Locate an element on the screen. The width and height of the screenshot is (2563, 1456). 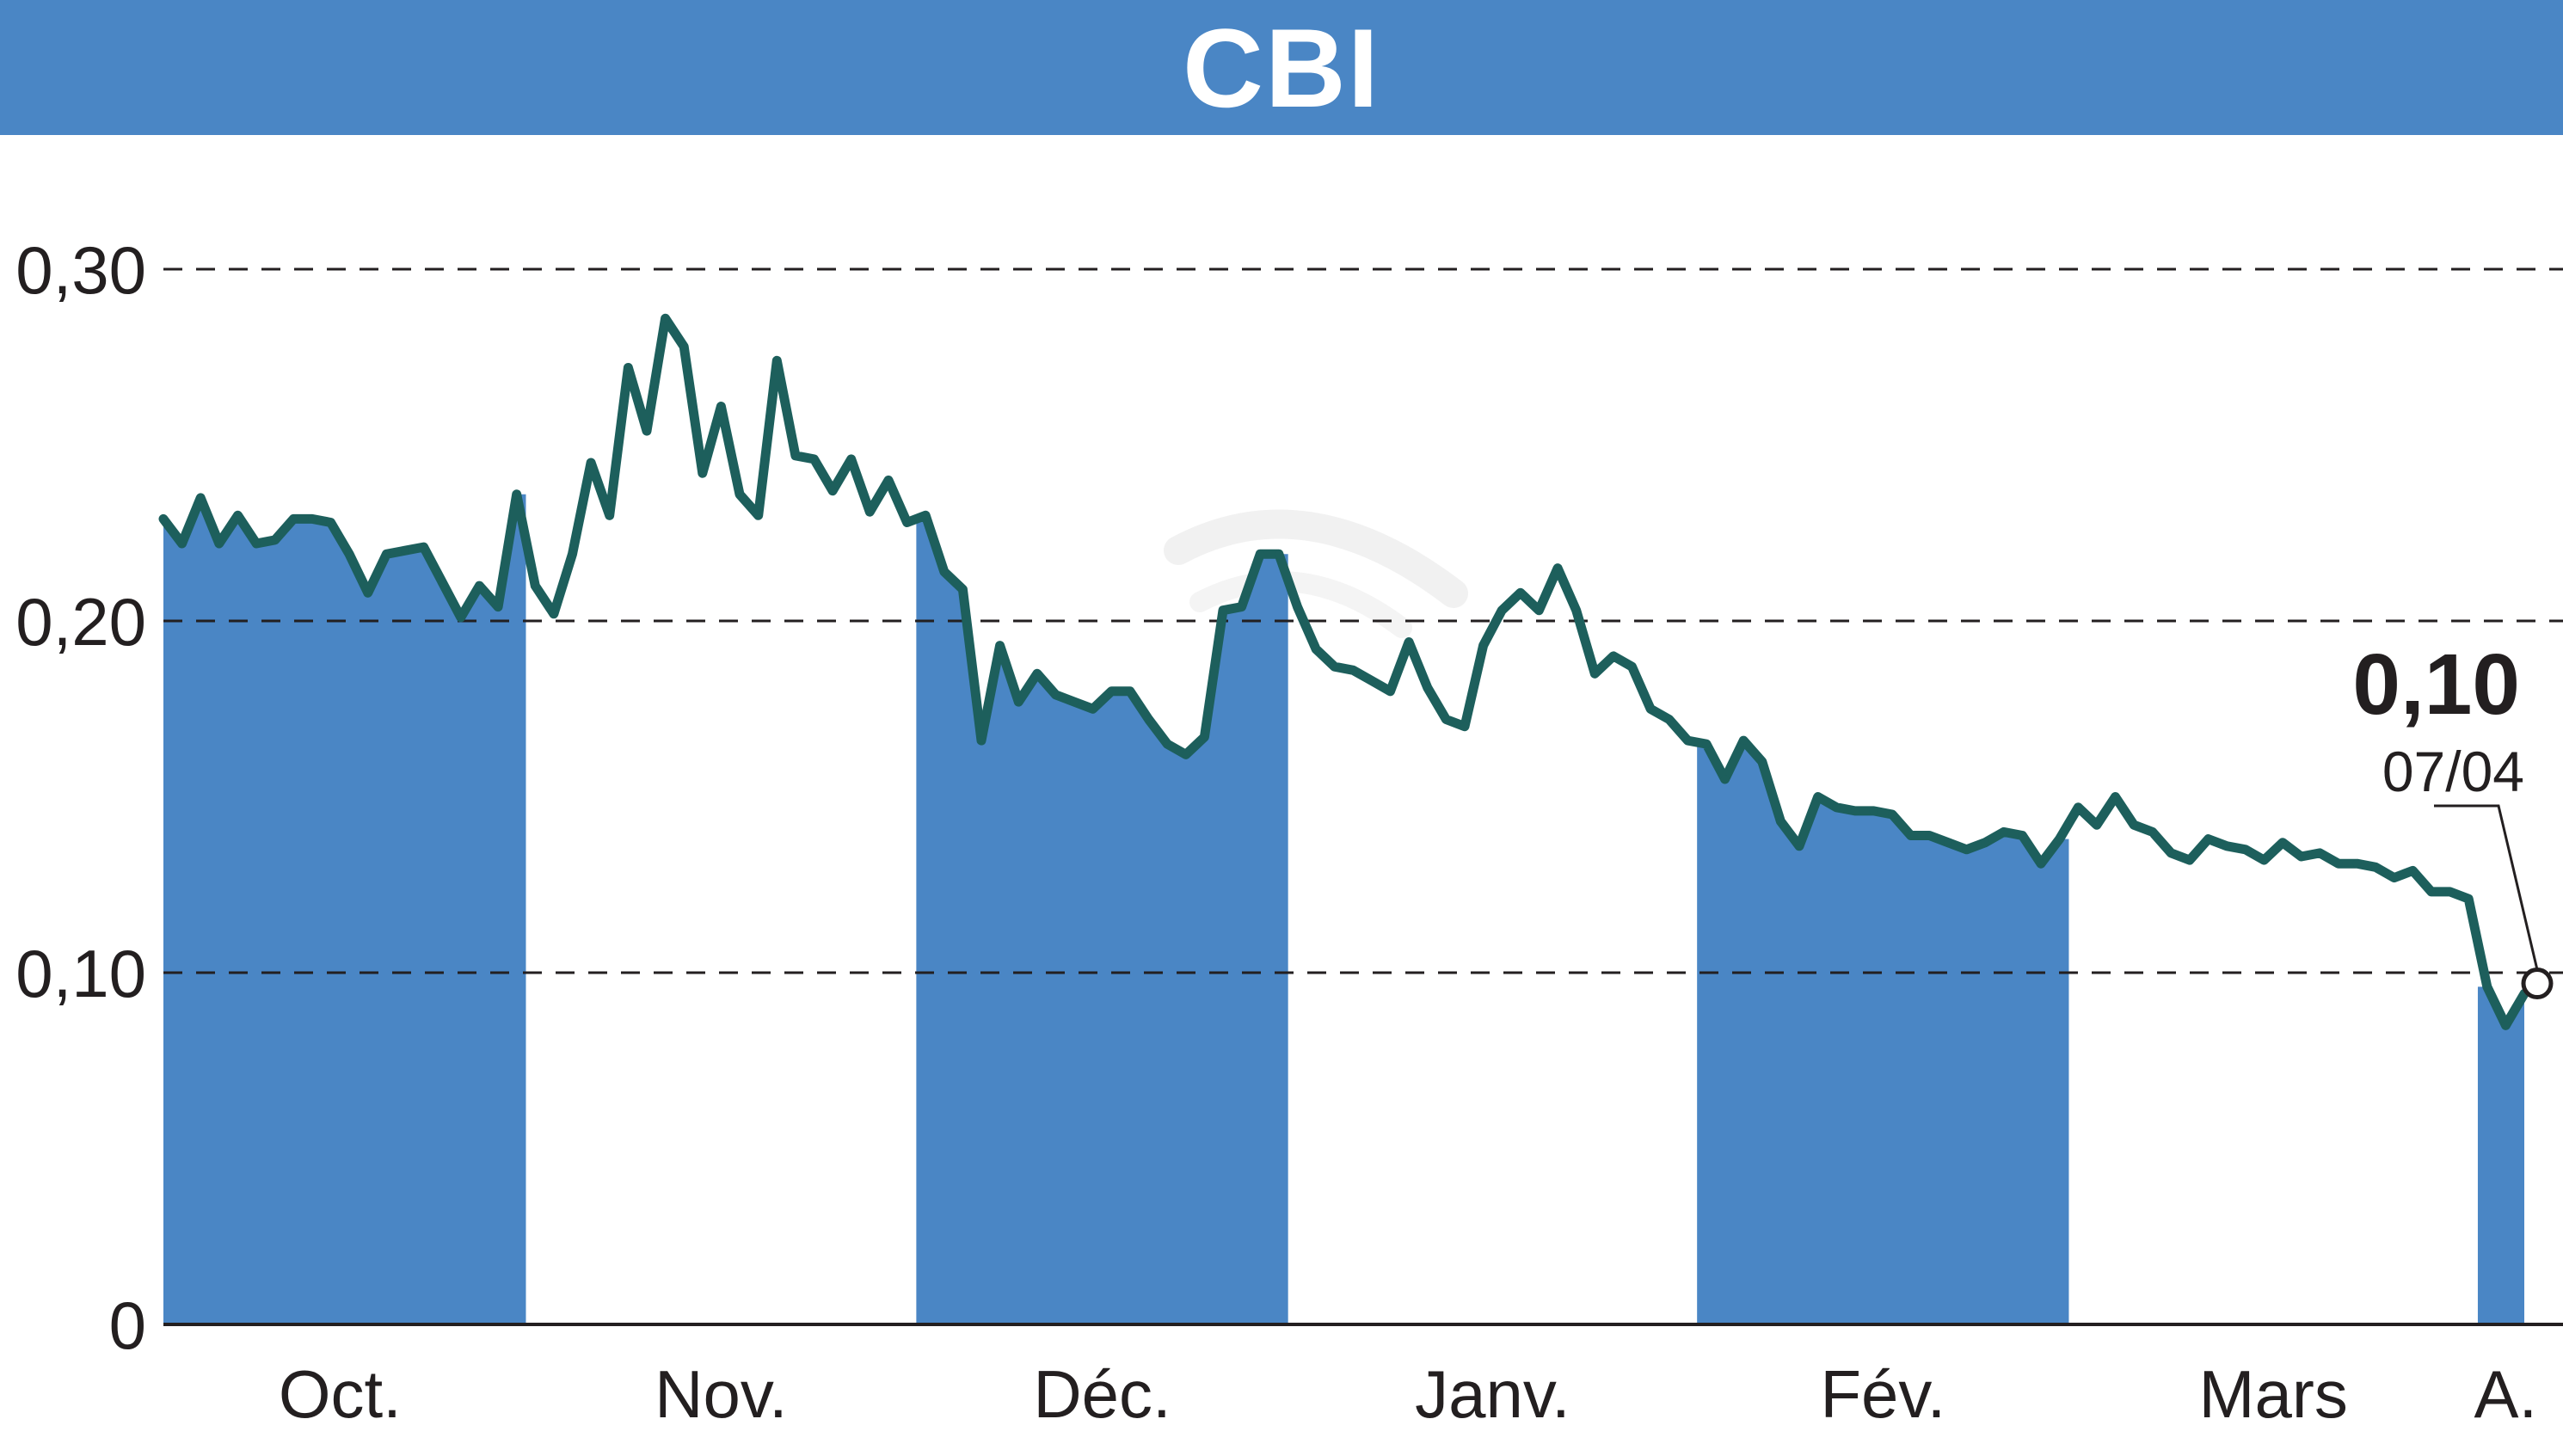
x-tick-label: A. is located at coordinates (2506, 1394).